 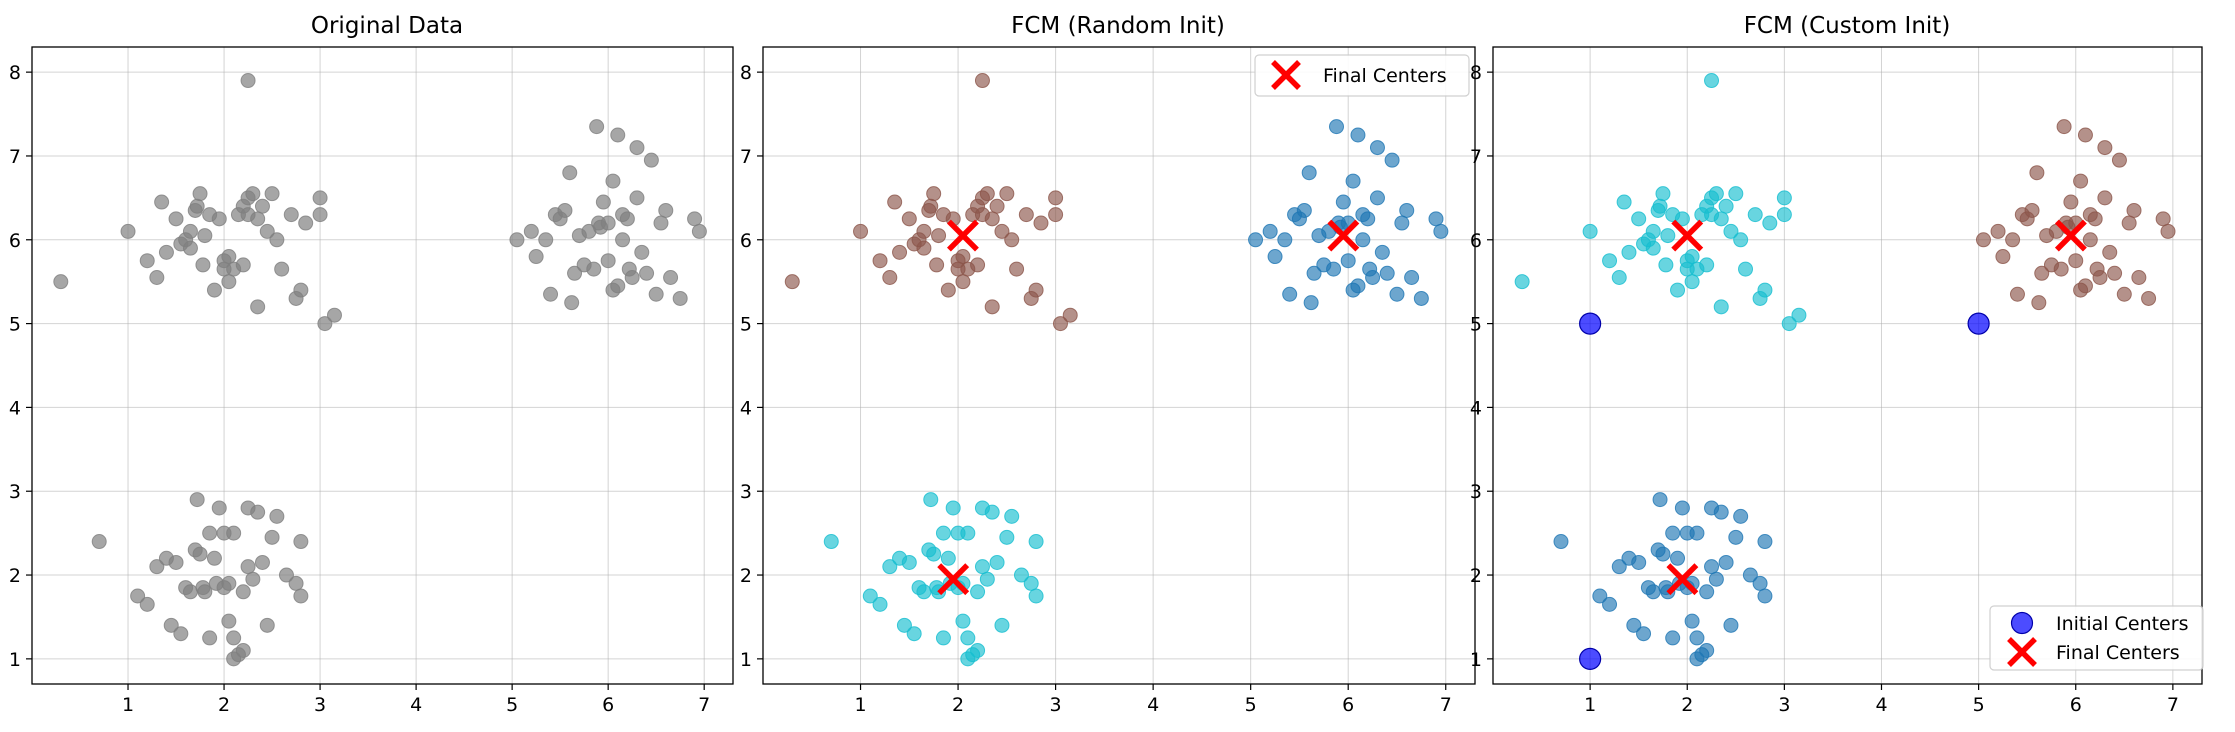 What do you see at coordinates (1784, 705) in the screenshot?
I see `x-tick-label: 3` at bounding box center [1784, 705].